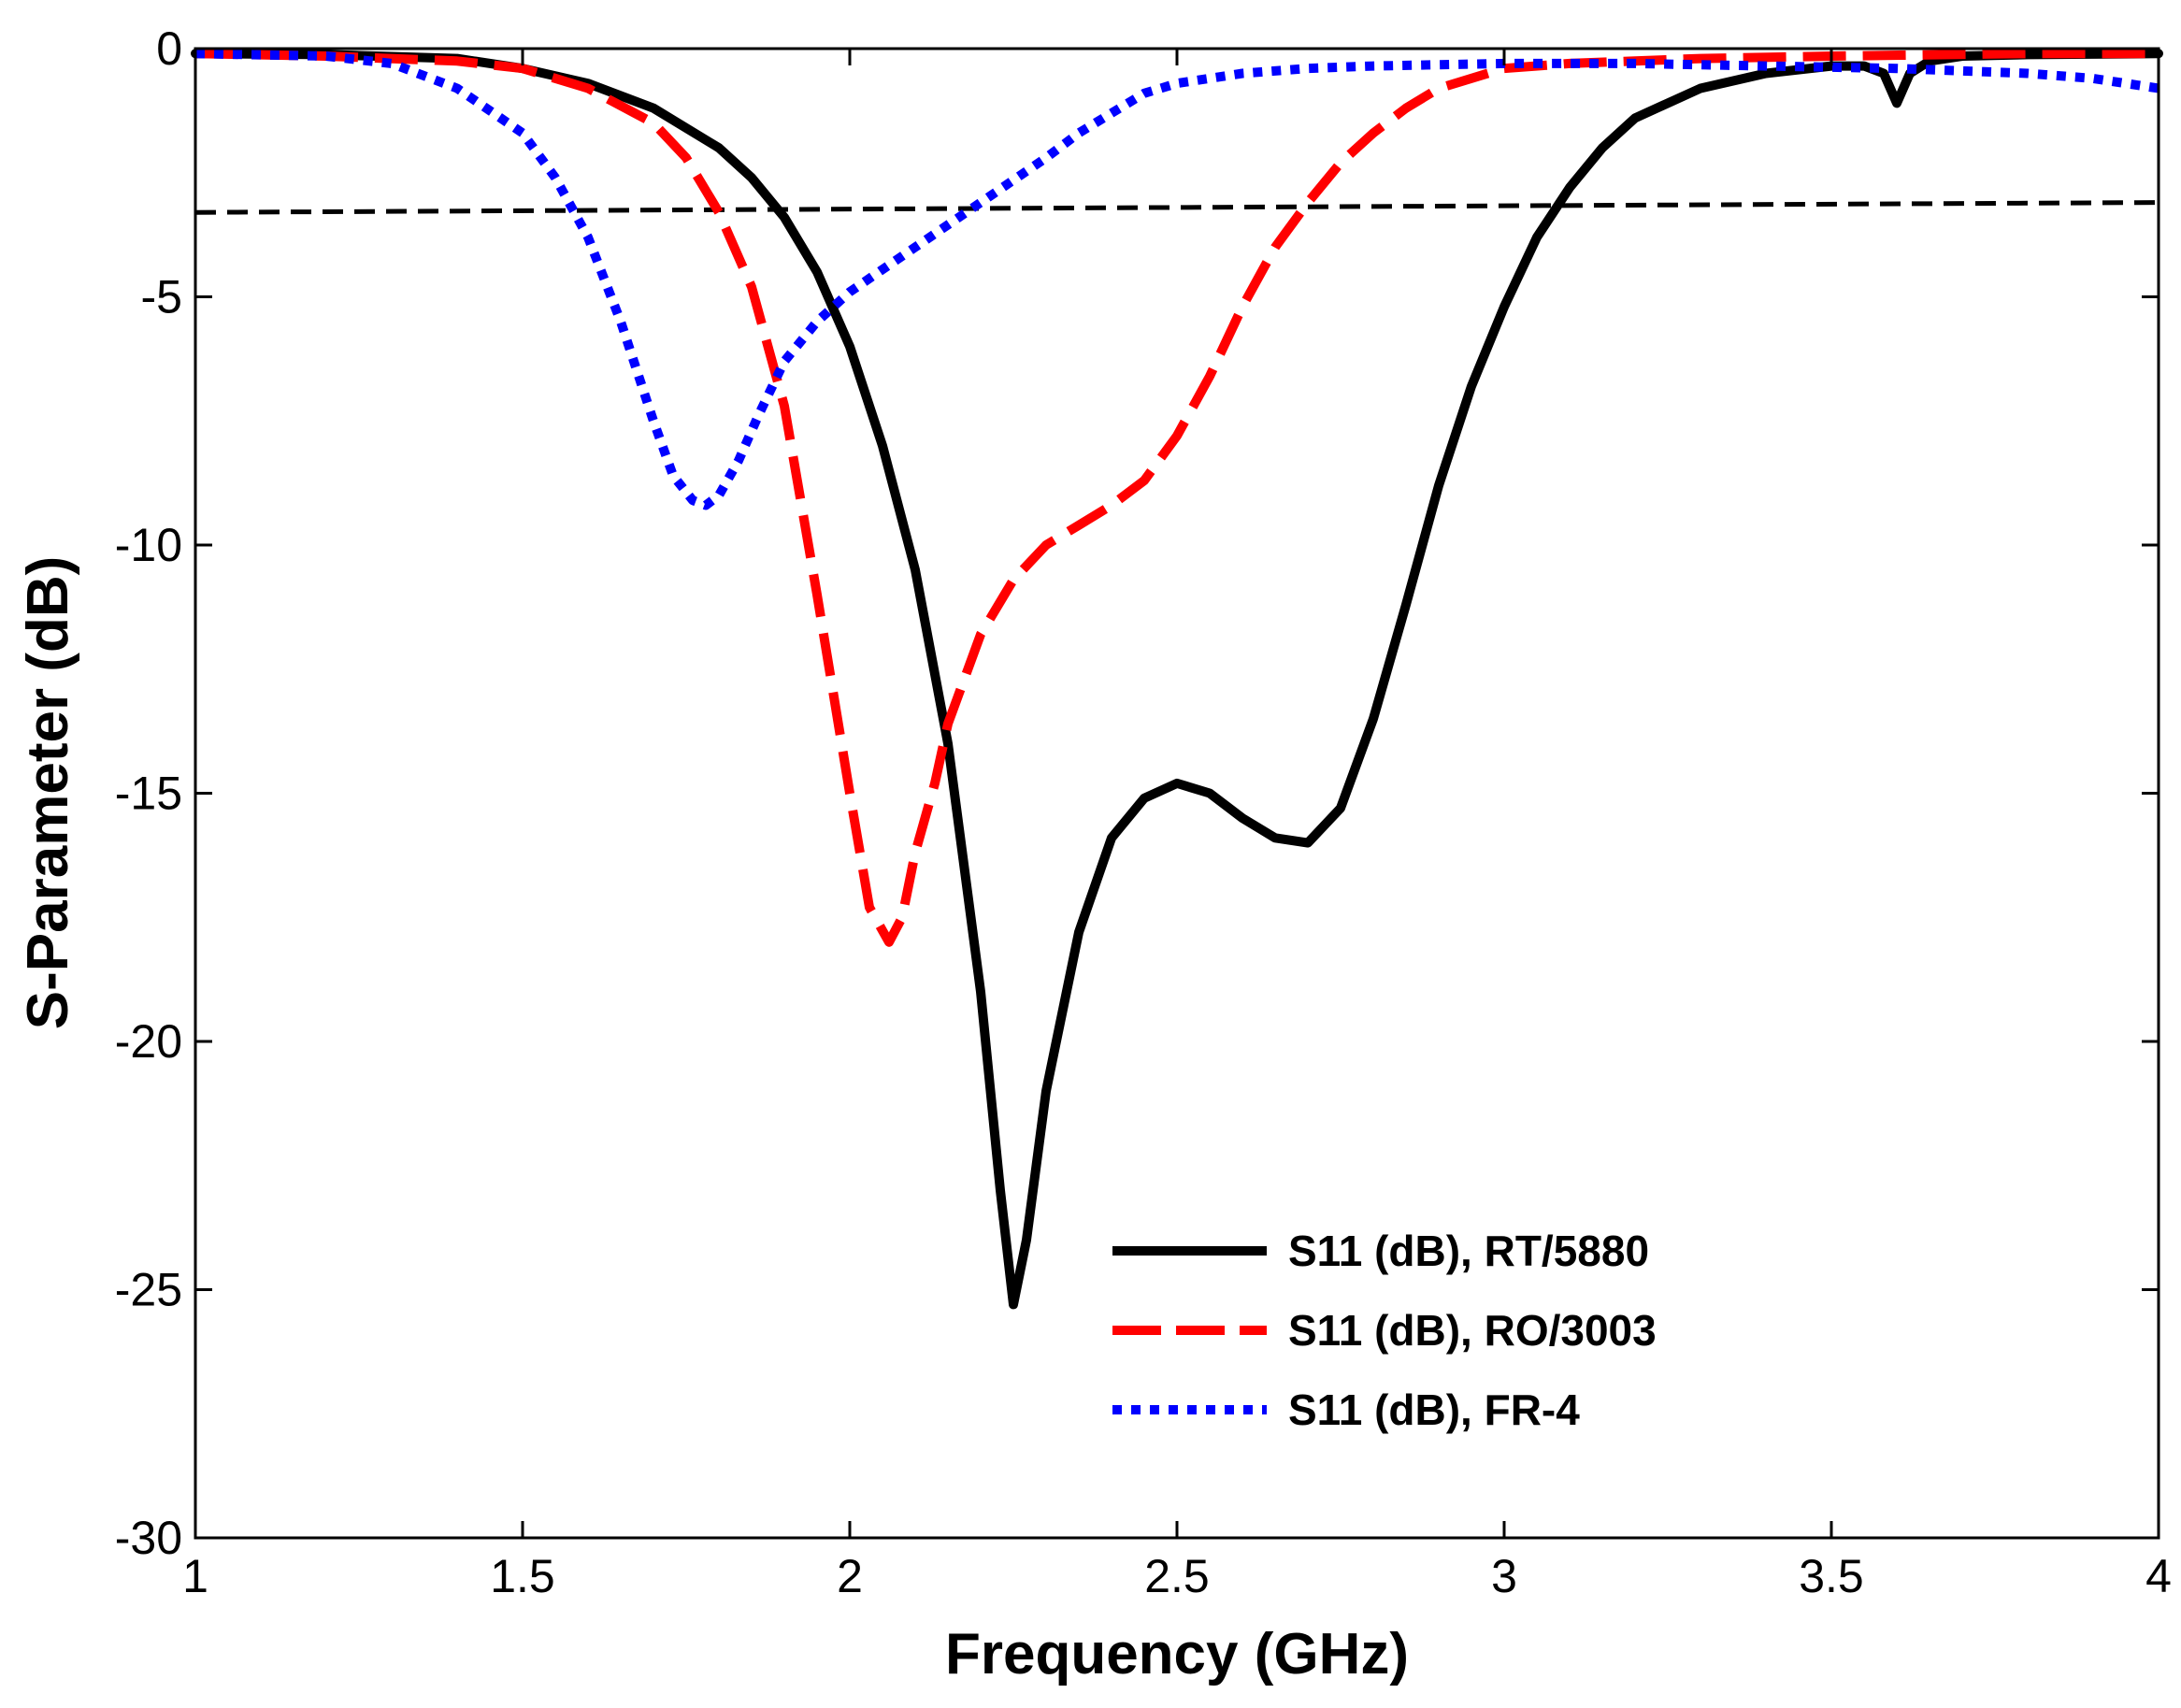 The image size is (2181, 1708). I want to click on reference-line-3db, so click(1176, 207).